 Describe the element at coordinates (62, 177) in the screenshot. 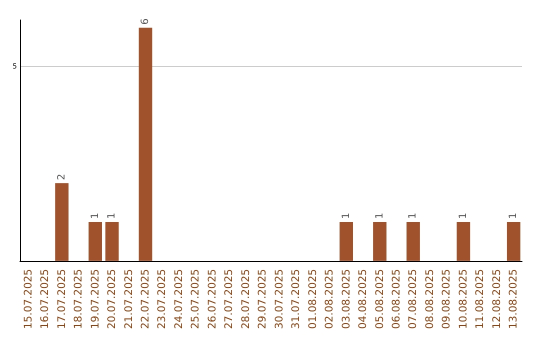

I see `data-label: 2` at that location.